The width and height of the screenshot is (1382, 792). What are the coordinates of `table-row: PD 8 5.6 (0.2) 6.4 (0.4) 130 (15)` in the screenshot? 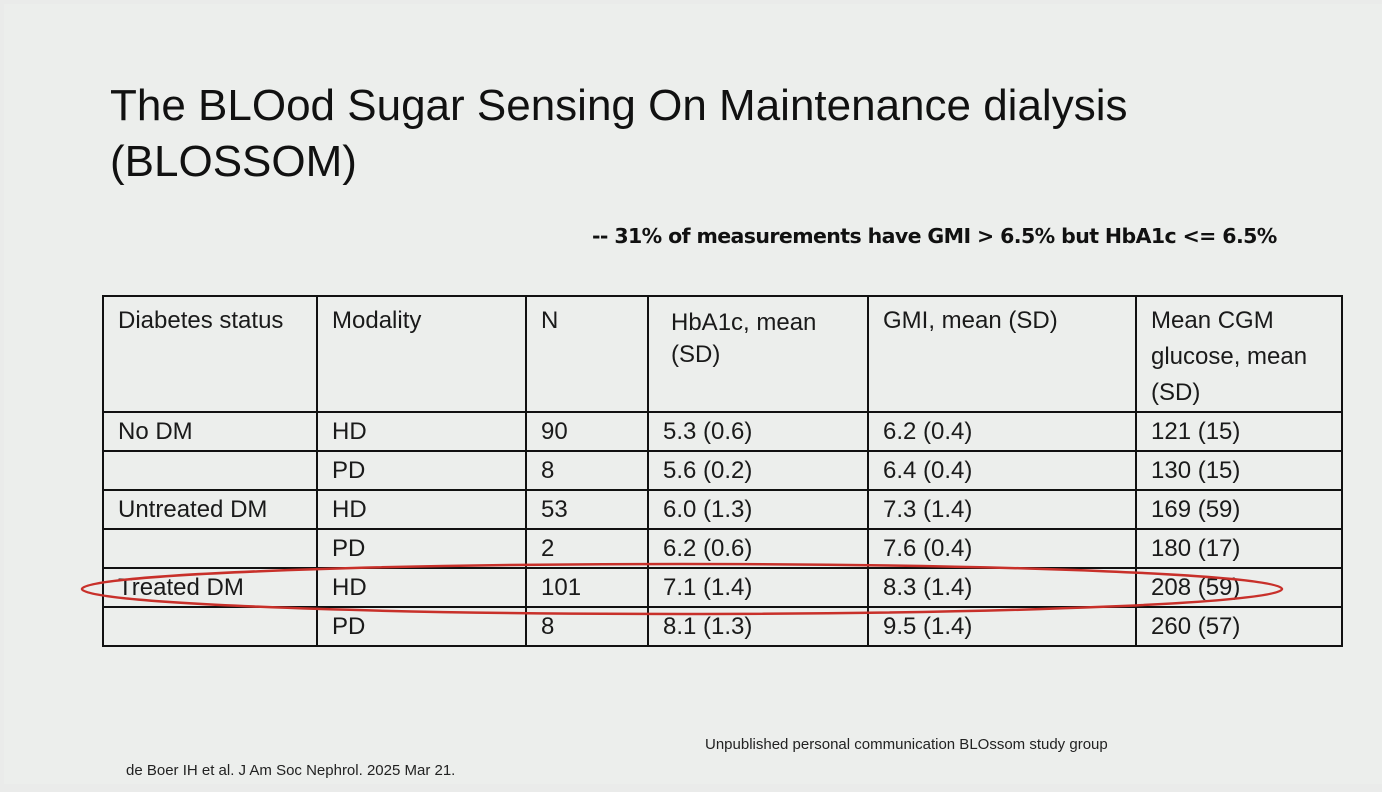 It's located at (722, 470).